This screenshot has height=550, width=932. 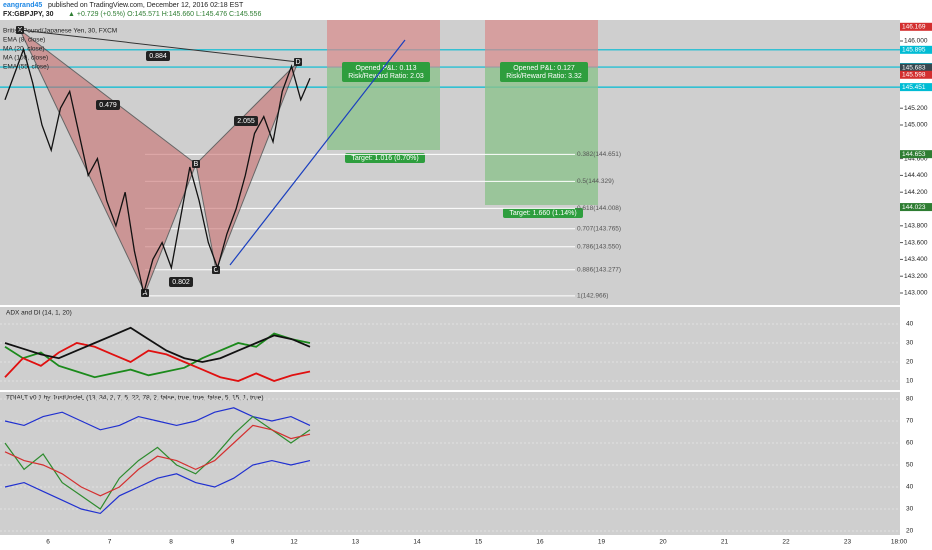 I want to click on price-marker-label: 145.683, so click(x=914, y=67).